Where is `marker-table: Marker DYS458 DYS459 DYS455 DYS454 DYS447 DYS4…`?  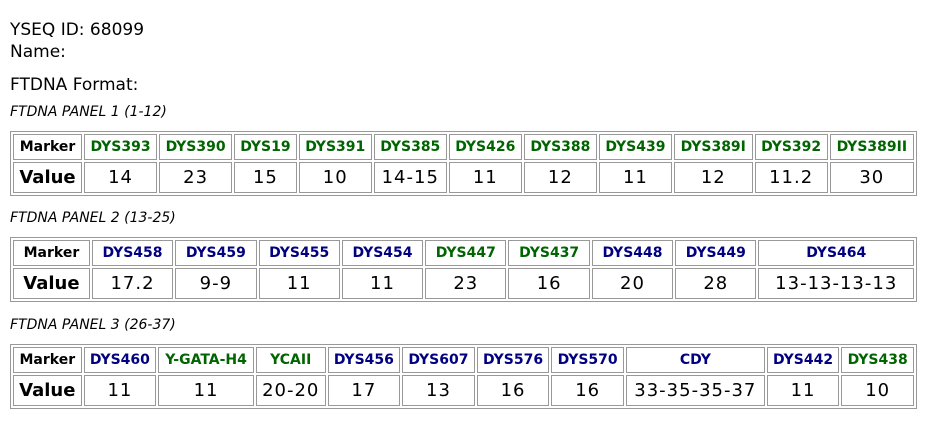 marker-table: Marker DYS458 DYS459 DYS455 DYS454 DYS447 DYS4… is located at coordinates (463, 269).